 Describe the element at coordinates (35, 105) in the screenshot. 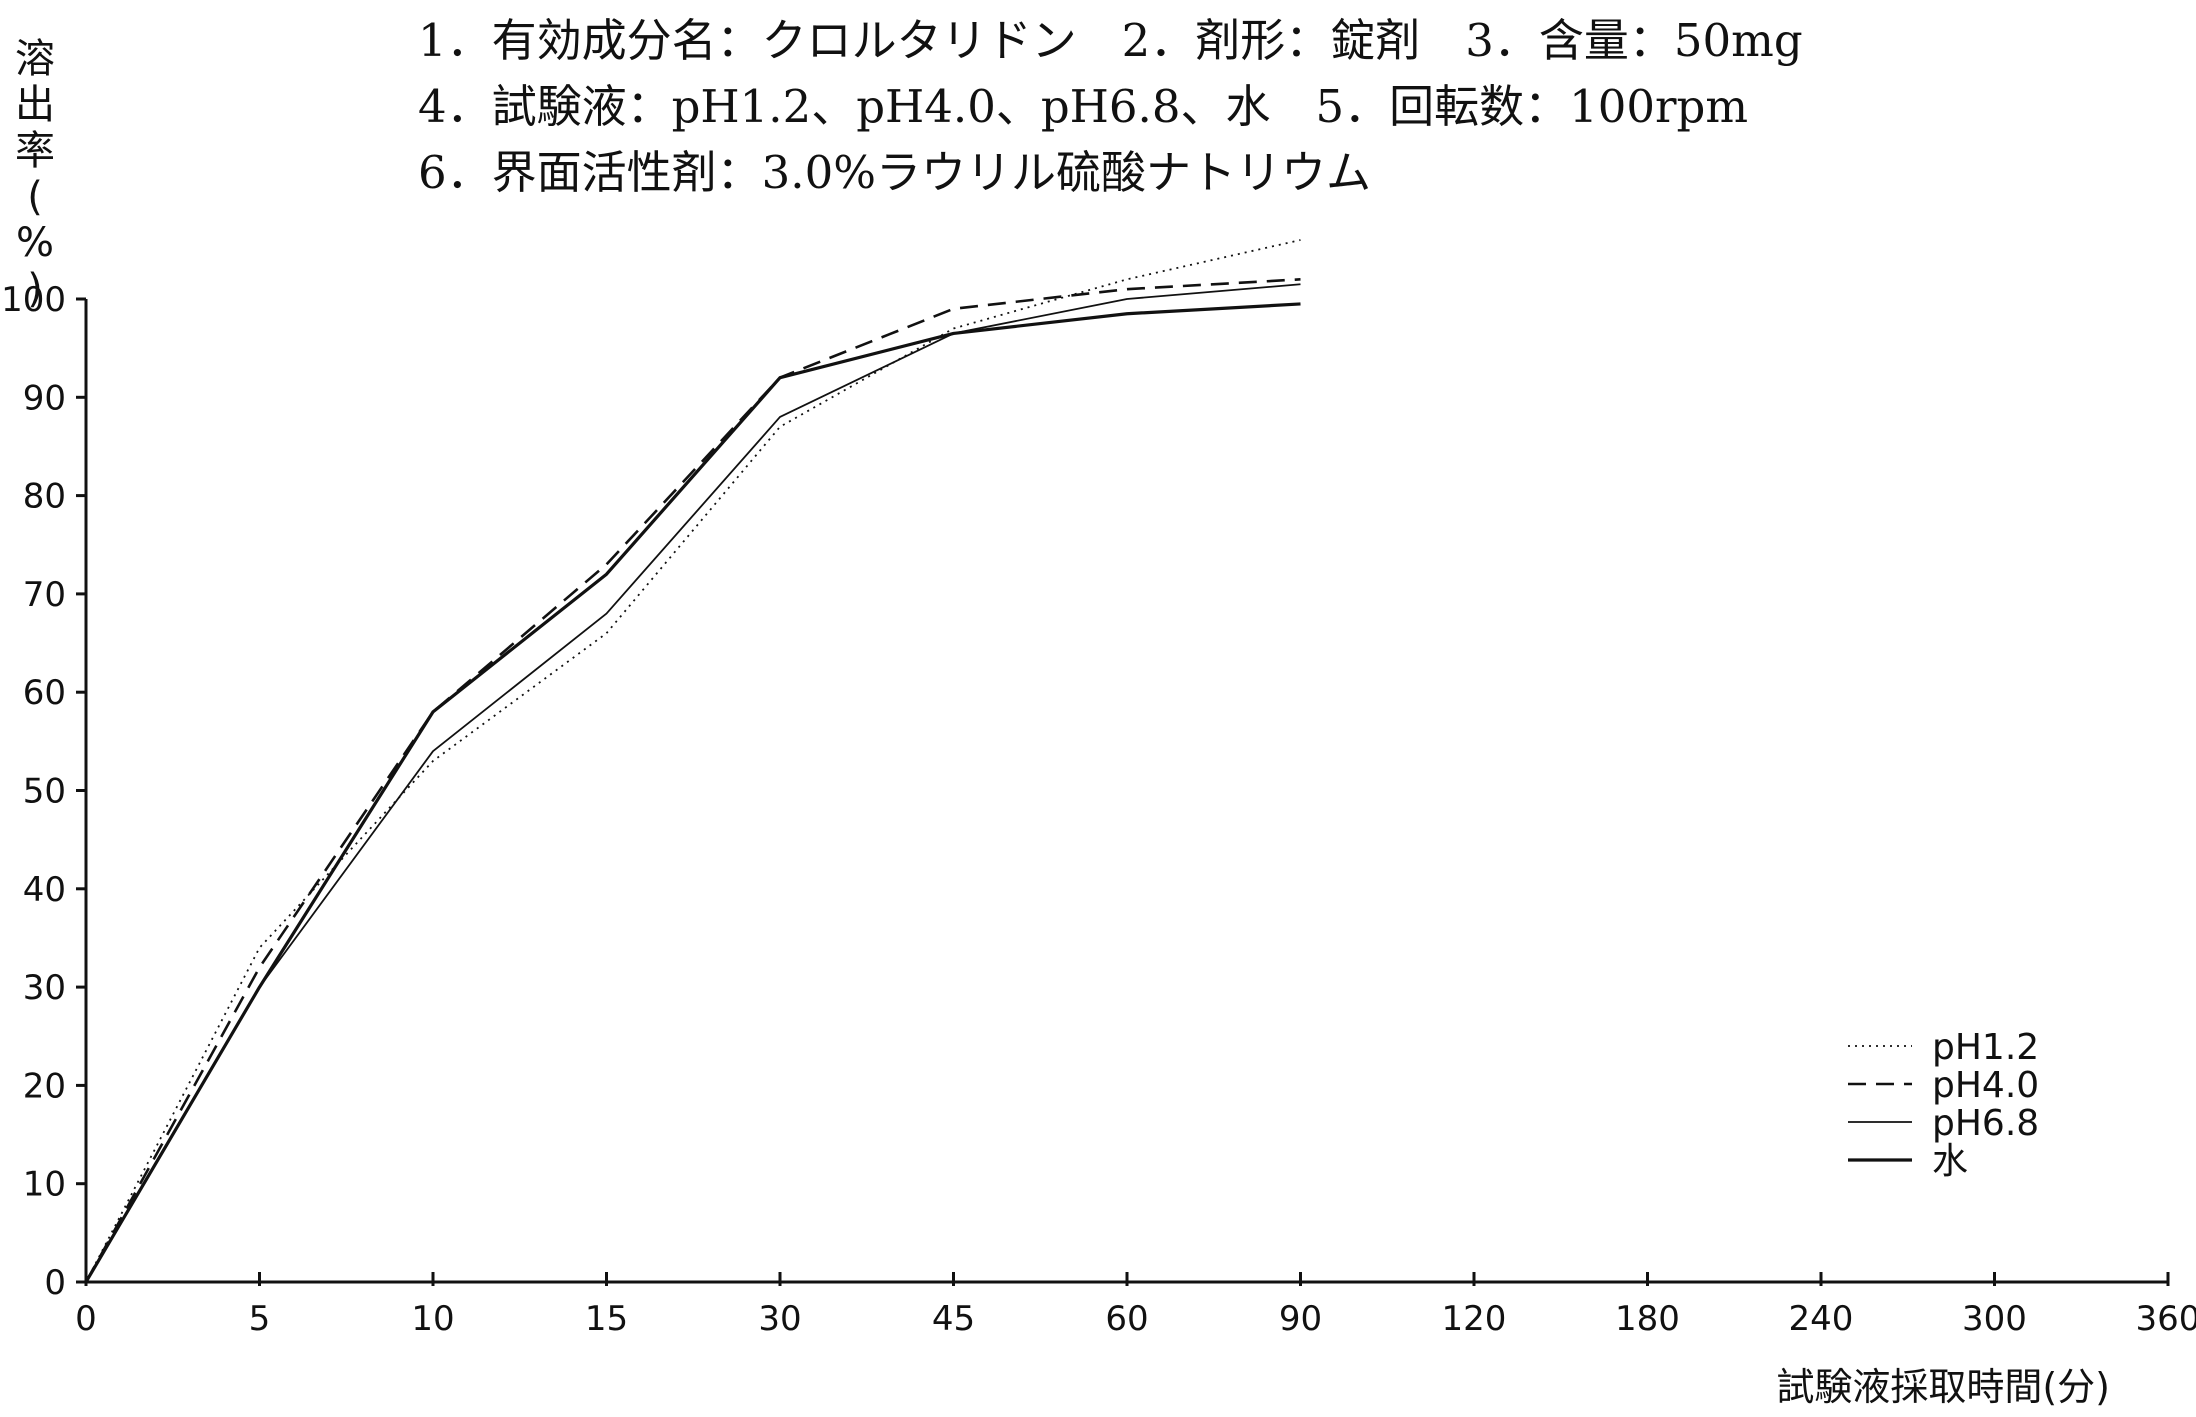

I see `y-axis-label-char: 出` at that location.